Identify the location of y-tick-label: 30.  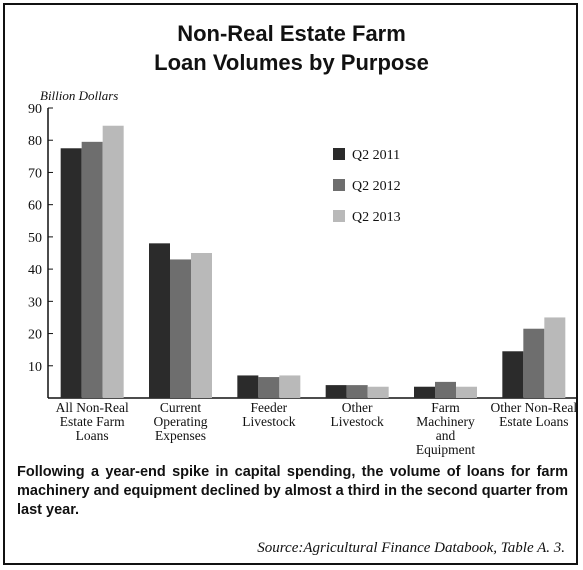
(35, 302).